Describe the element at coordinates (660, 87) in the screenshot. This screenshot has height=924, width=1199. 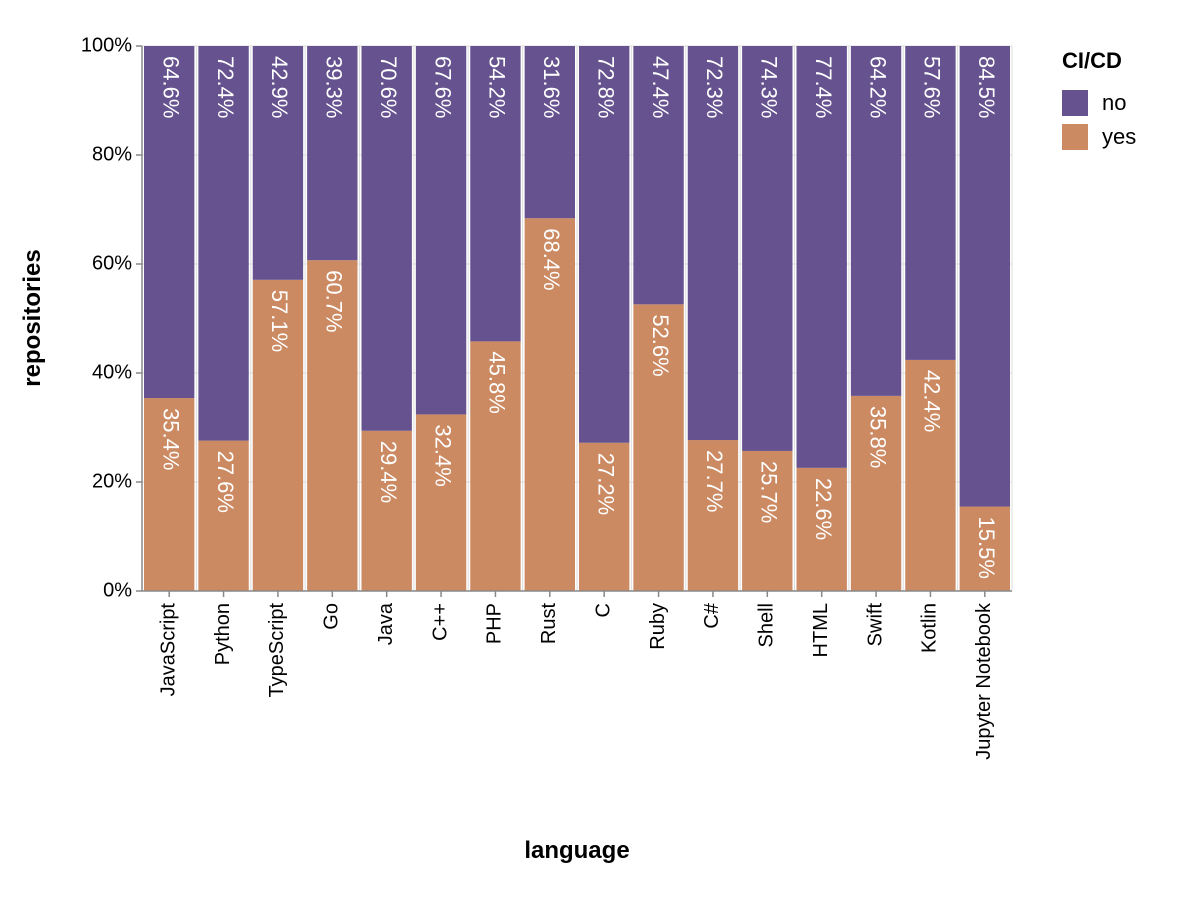
I see `segment-label-no: 47.4%` at that location.